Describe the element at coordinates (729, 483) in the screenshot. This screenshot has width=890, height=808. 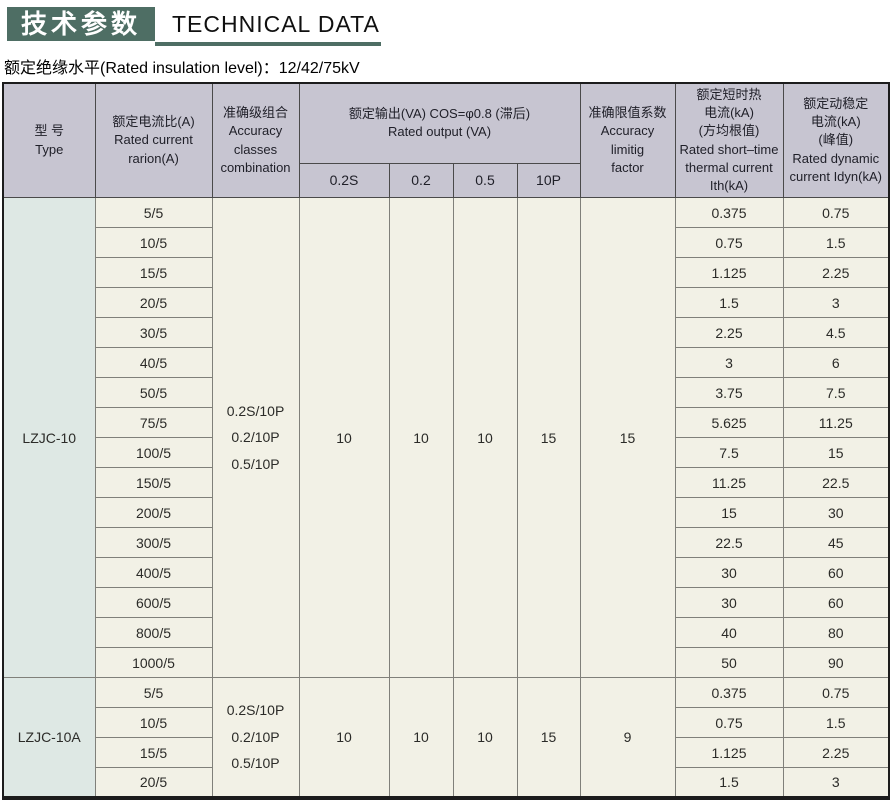
I see `thermal-cell: 11.25` at that location.